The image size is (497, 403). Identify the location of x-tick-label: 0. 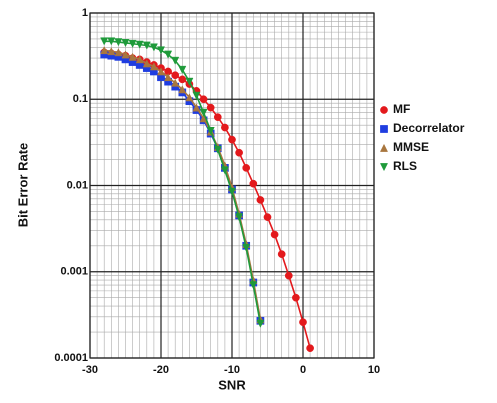
(303, 370).